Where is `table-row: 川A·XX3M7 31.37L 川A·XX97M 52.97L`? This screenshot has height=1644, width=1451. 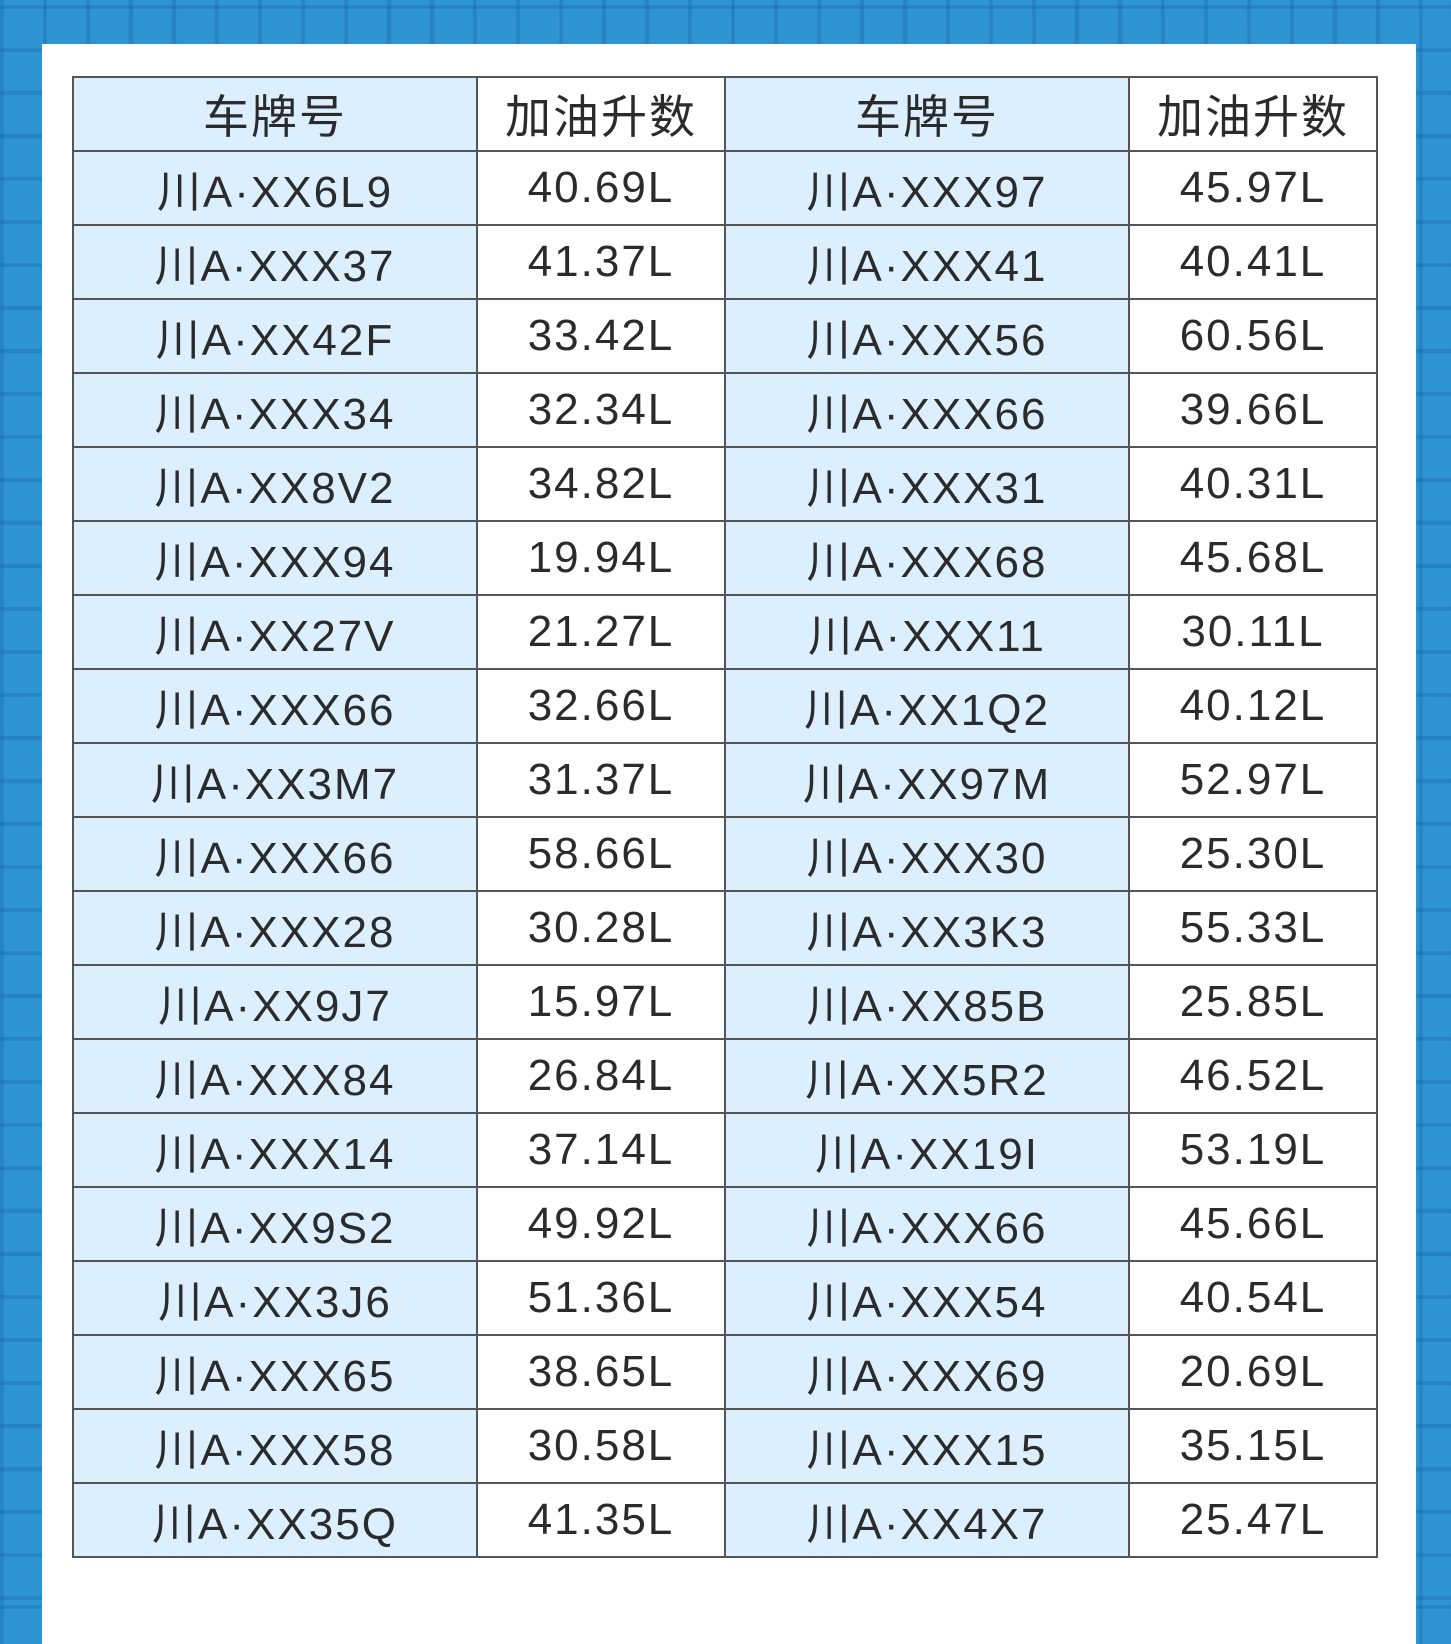
table-row: 川A·XX3M7 31.37L 川A·XX97M 52.97L is located at coordinates (725, 780).